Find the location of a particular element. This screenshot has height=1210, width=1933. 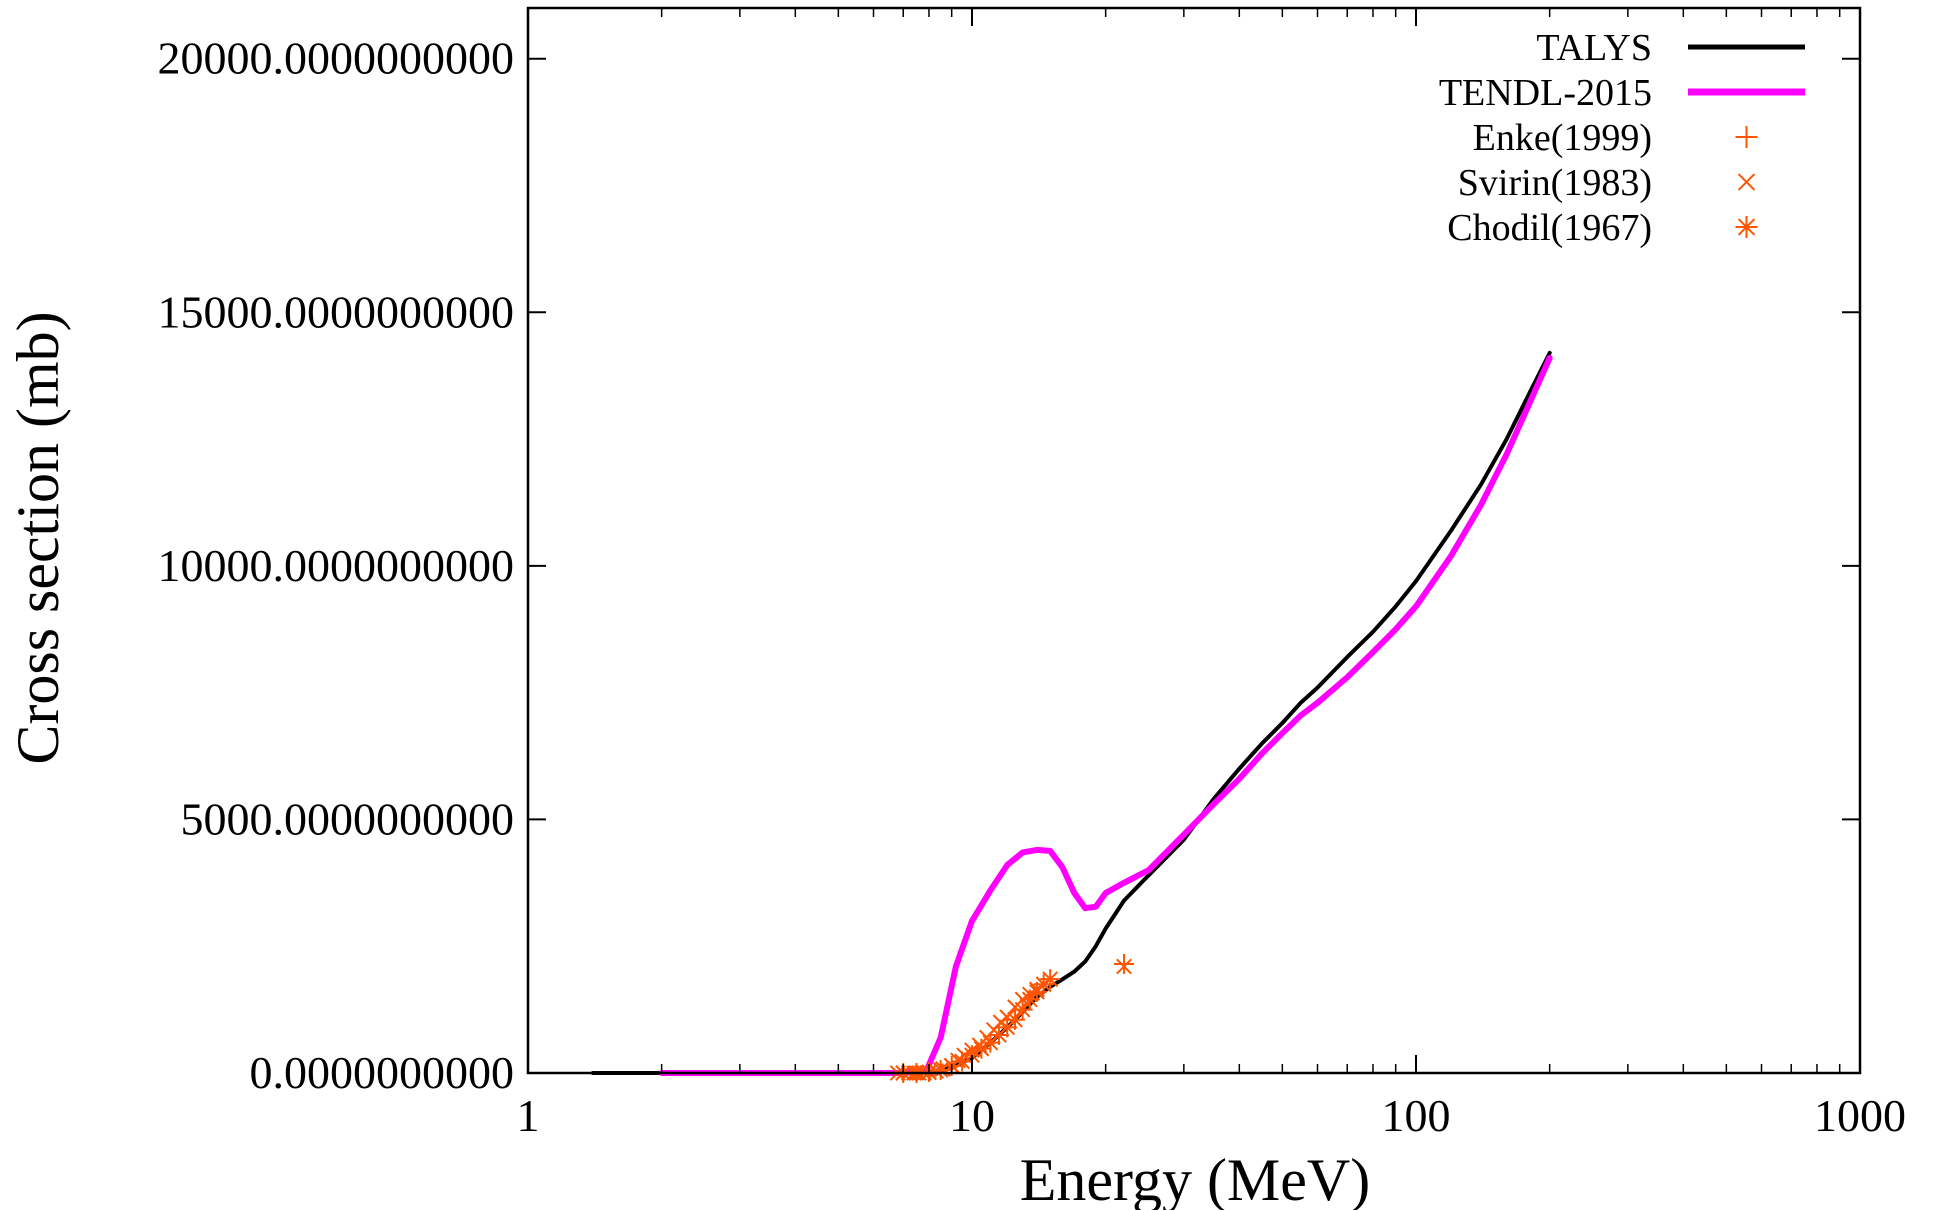

x-axis-title: Energy (MeV) is located at coordinates (1195, 1178).